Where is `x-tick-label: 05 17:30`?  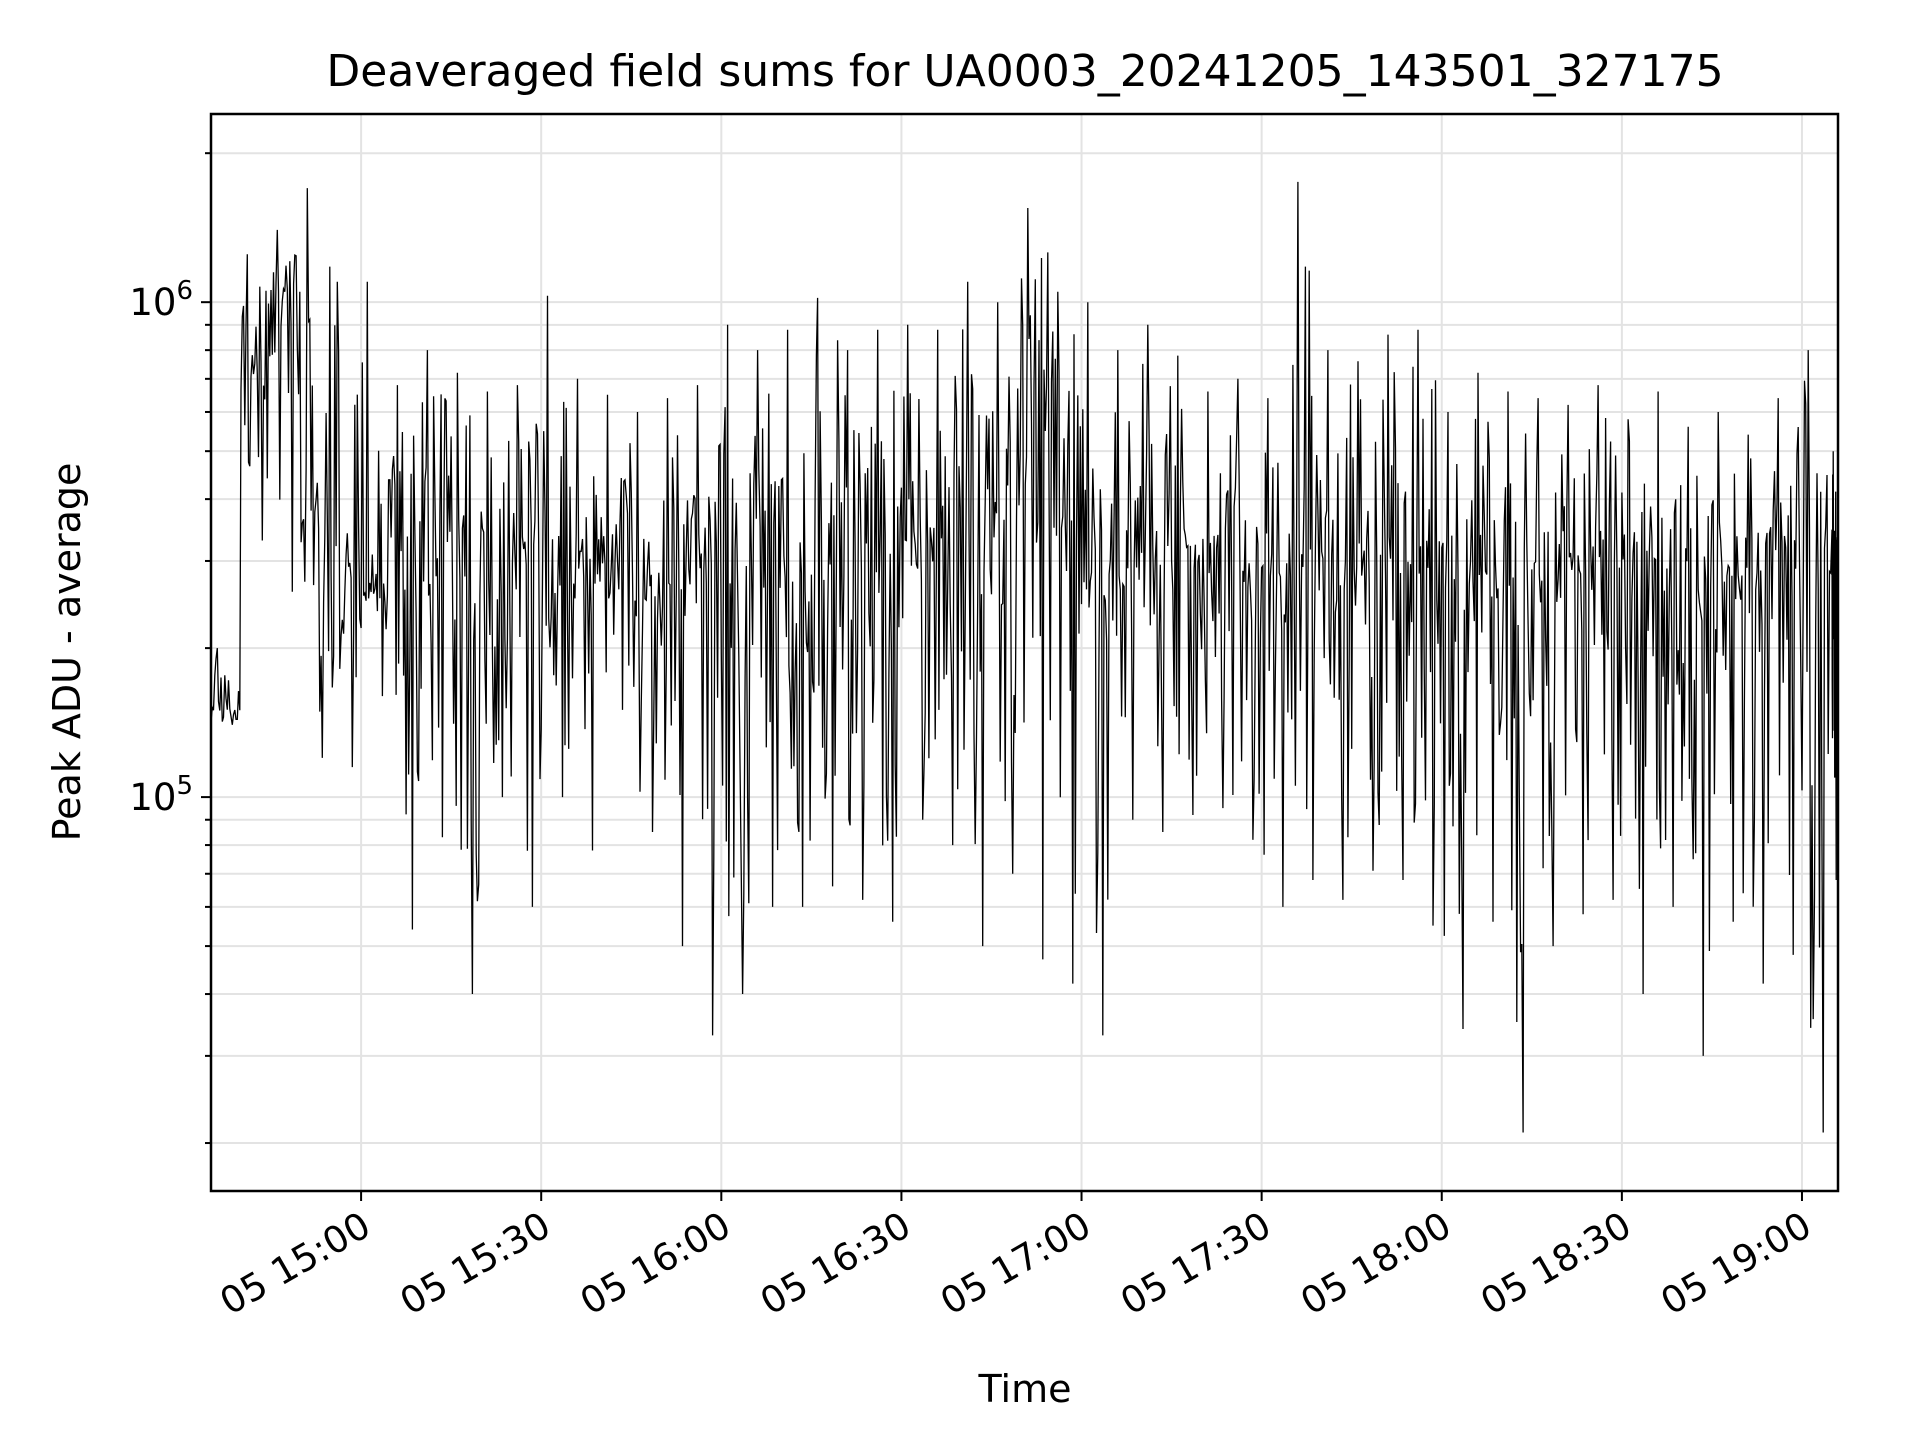
x-tick-label: 05 17:30 is located at coordinates (1195, 1264).